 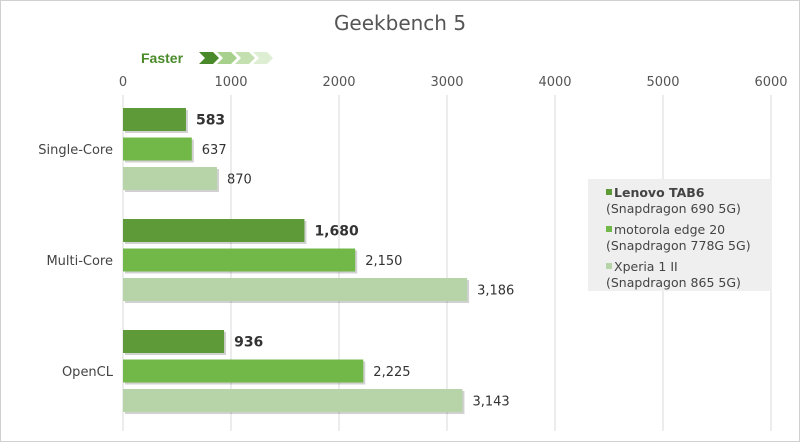 What do you see at coordinates (446, 82) in the screenshot?
I see `x-tick-label: 3000` at bounding box center [446, 82].